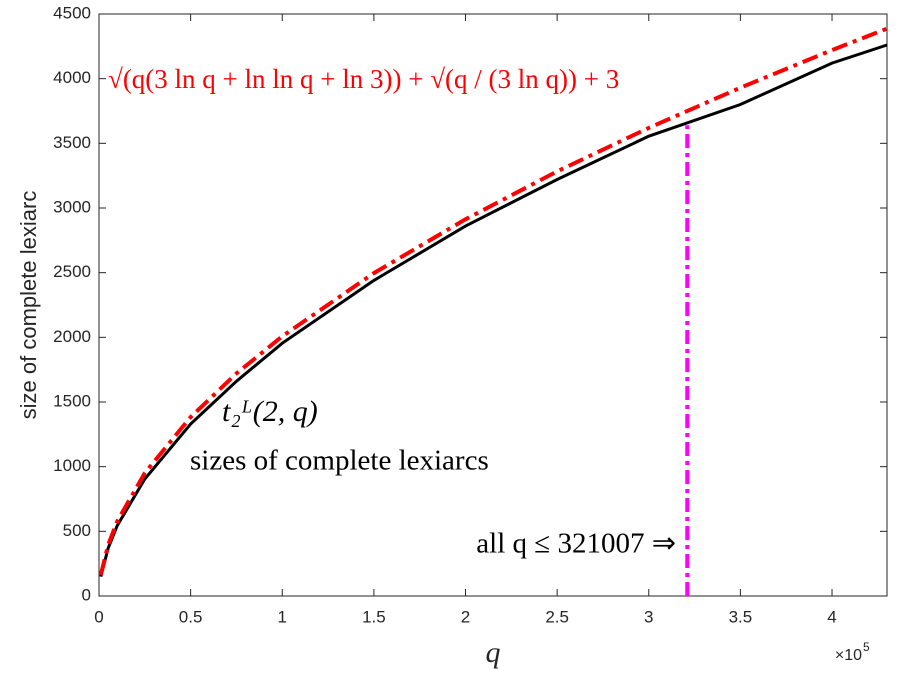 The image size is (899, 679). Describe the element at coordinates (72, 465) in the screenshot. I see `y-tick-label: 1000` at that location.